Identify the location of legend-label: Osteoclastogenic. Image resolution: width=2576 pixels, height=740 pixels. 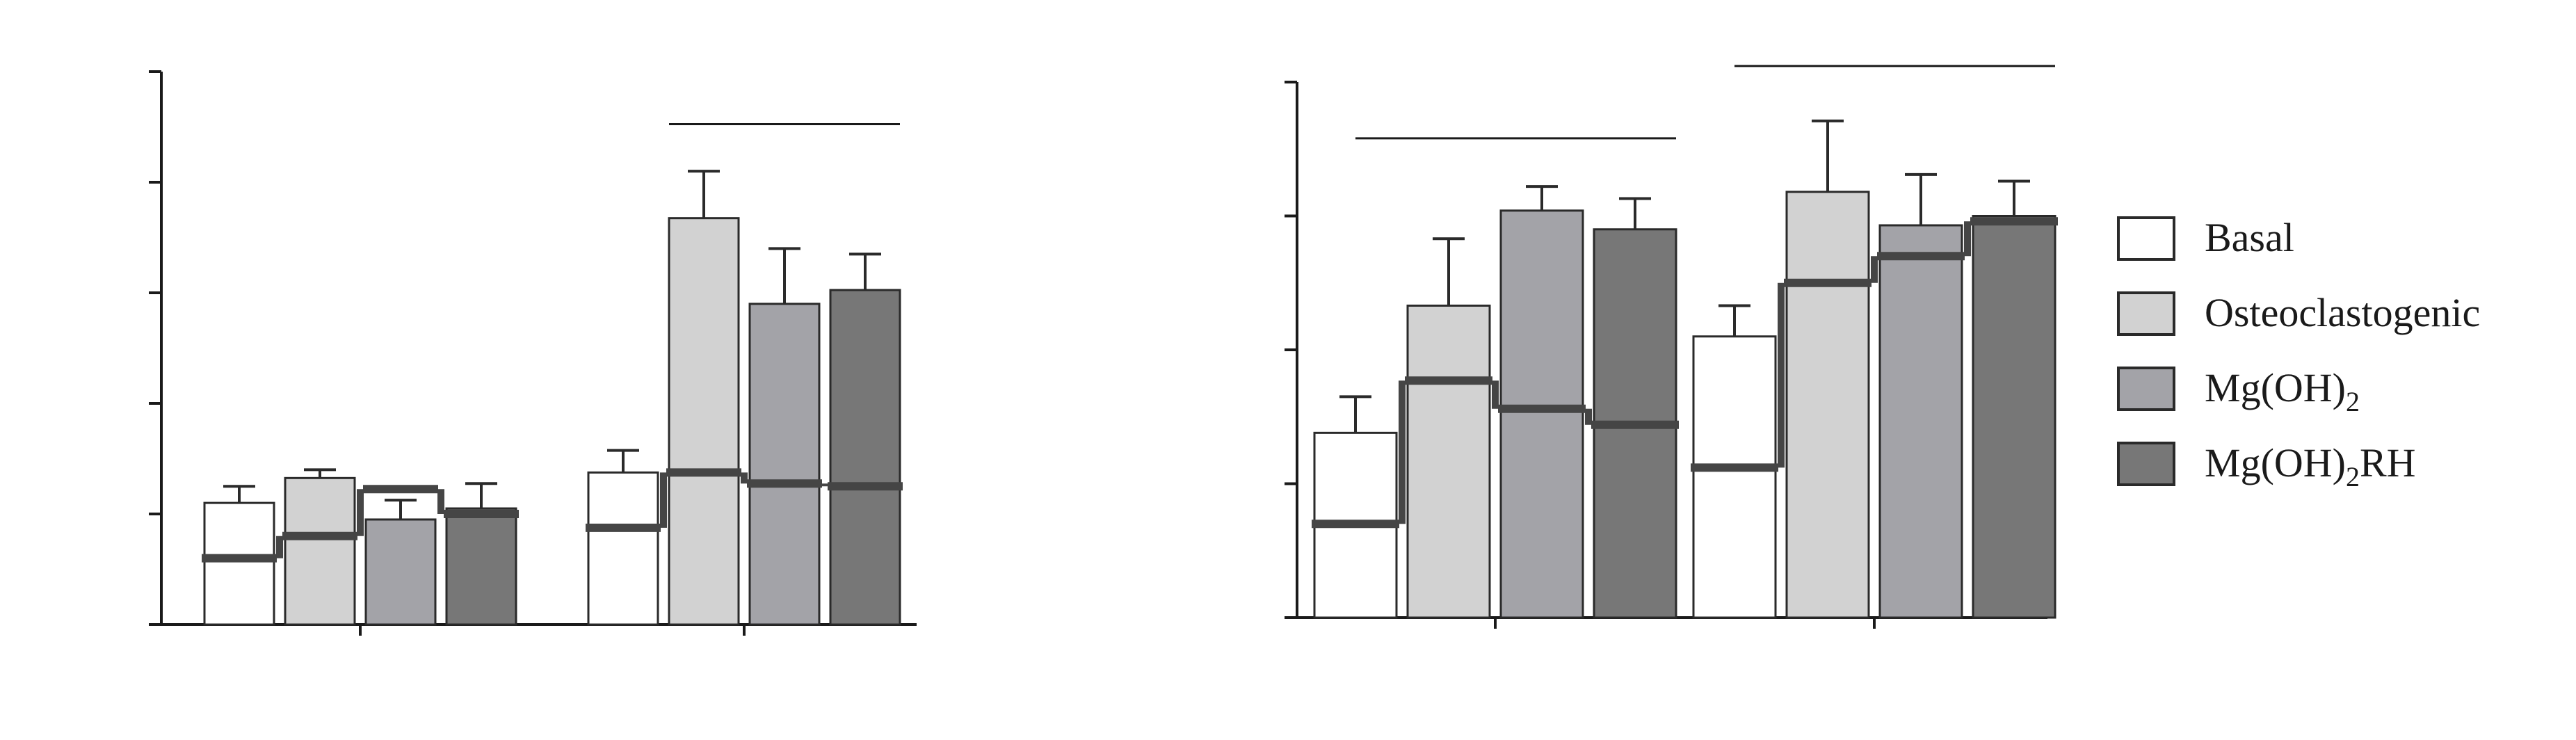
(2342, 312).